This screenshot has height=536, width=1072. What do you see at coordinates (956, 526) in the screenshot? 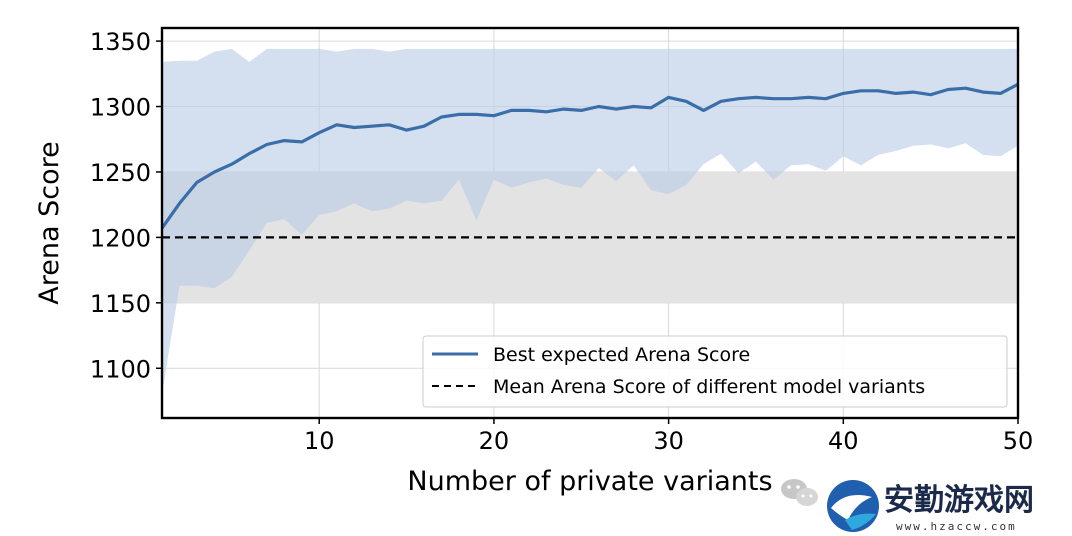
I see `watermark-url: www.hzaccw.com` at bounding box center [956, 526].